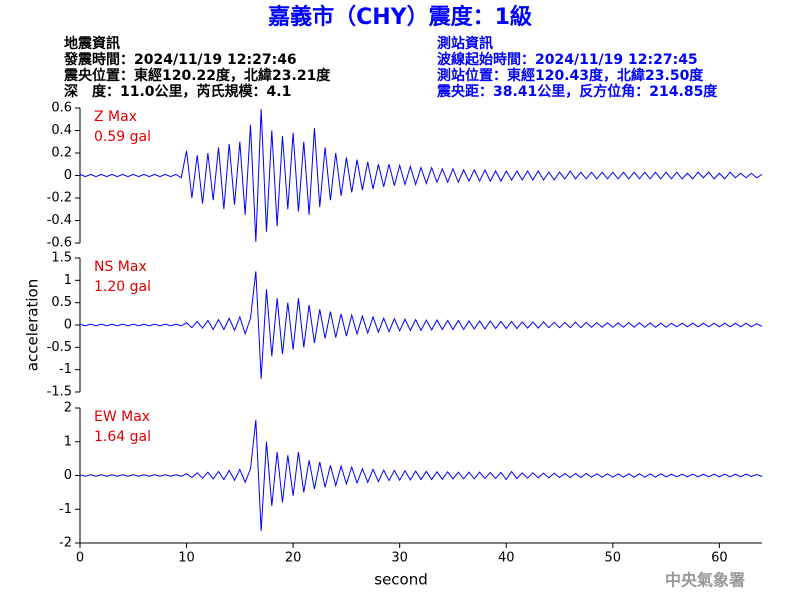 This screenshot has width=800, height=600. I want to click on y-tick-label: -0.5, so click(59, 347).